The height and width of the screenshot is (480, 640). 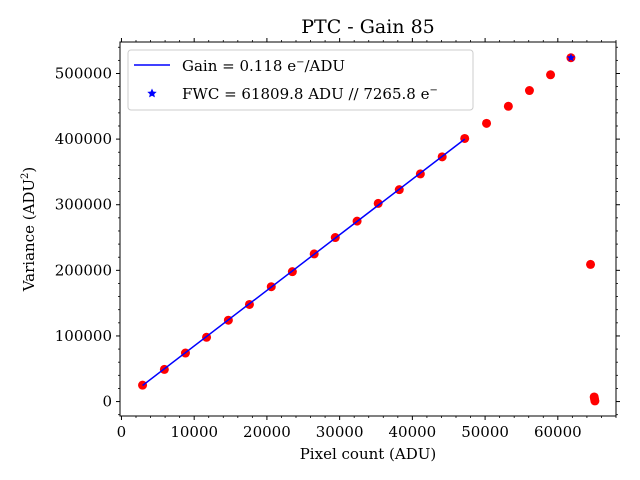 I want to click on y-axis-label-superscript: 2, so click(x=25, y=176).